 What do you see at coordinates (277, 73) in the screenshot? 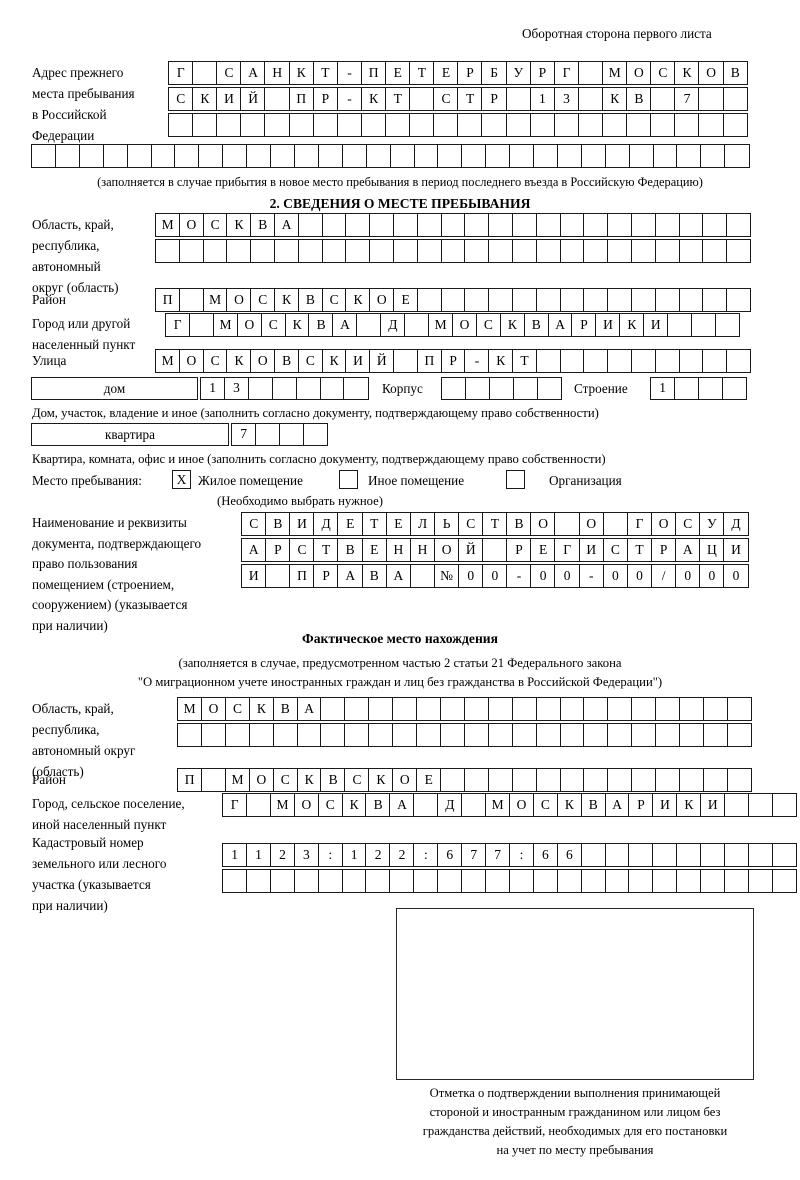
I see `char-cell: Н` at bounding box center [277, 73].